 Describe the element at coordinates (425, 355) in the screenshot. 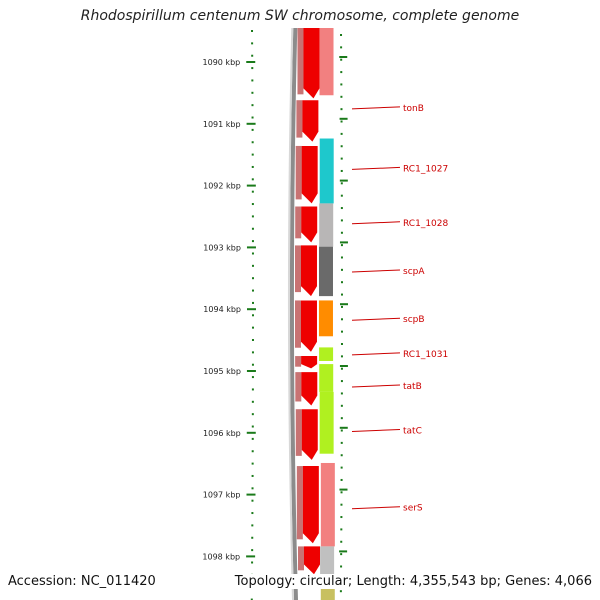

I see `gene-label: RC1_1031` at that location.